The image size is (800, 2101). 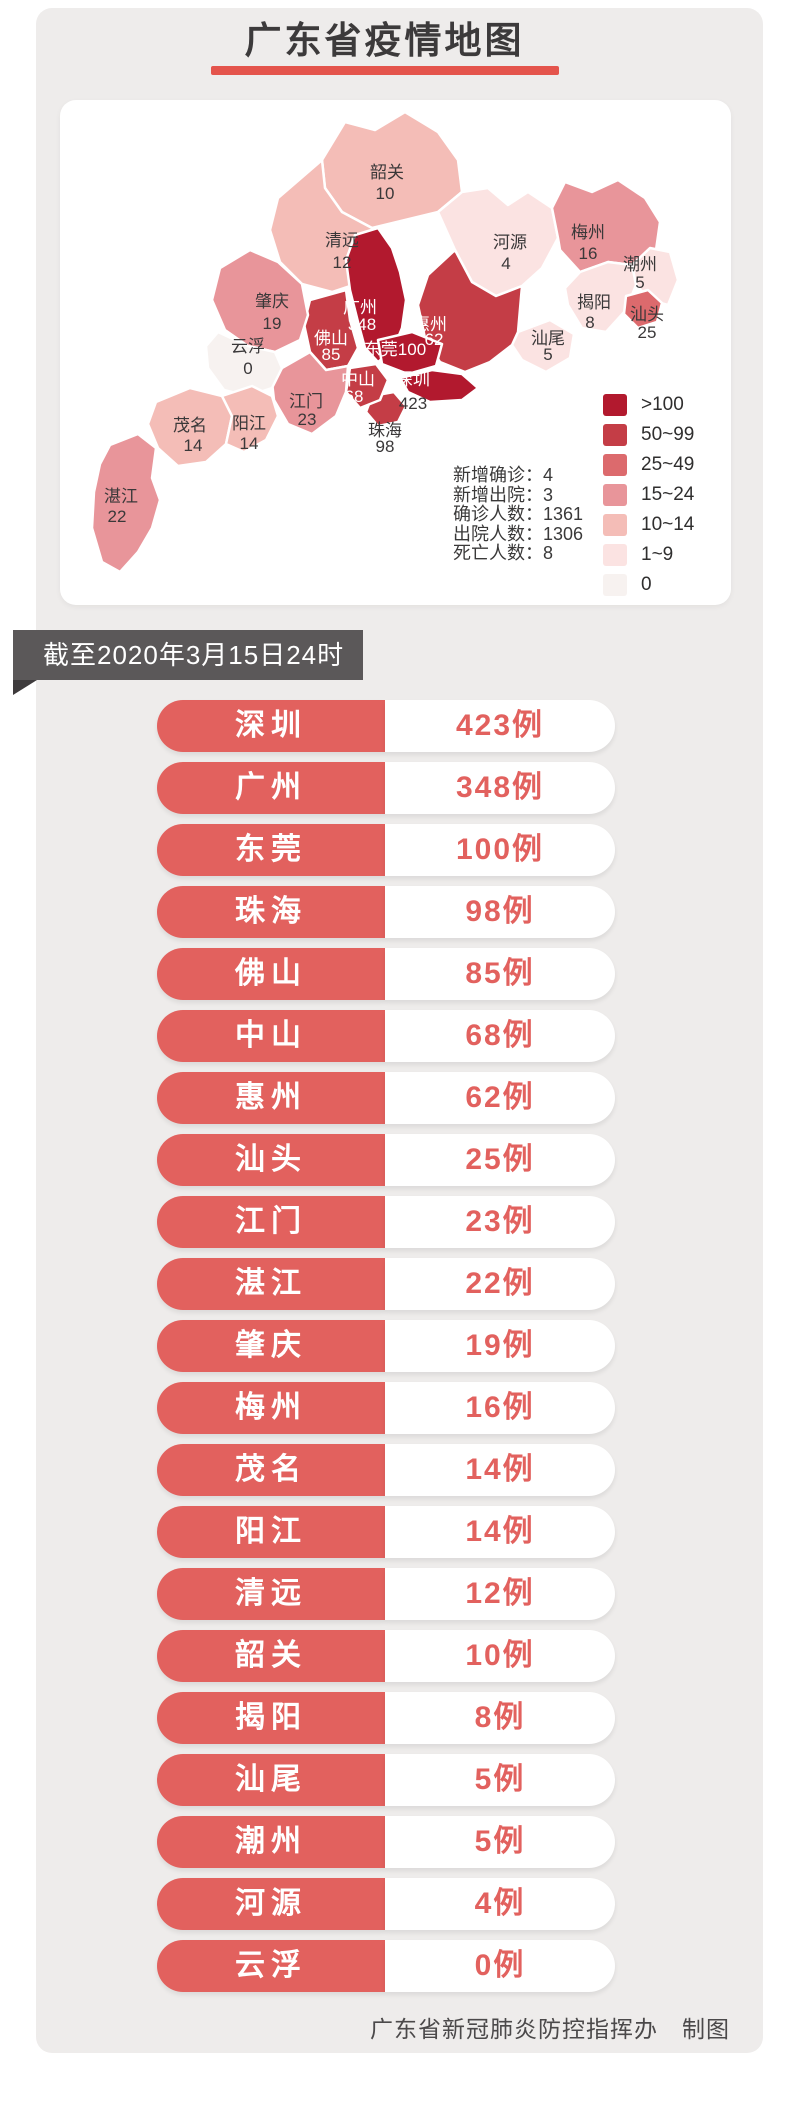 I want to click on title-underline, so click(x=384, y=70).